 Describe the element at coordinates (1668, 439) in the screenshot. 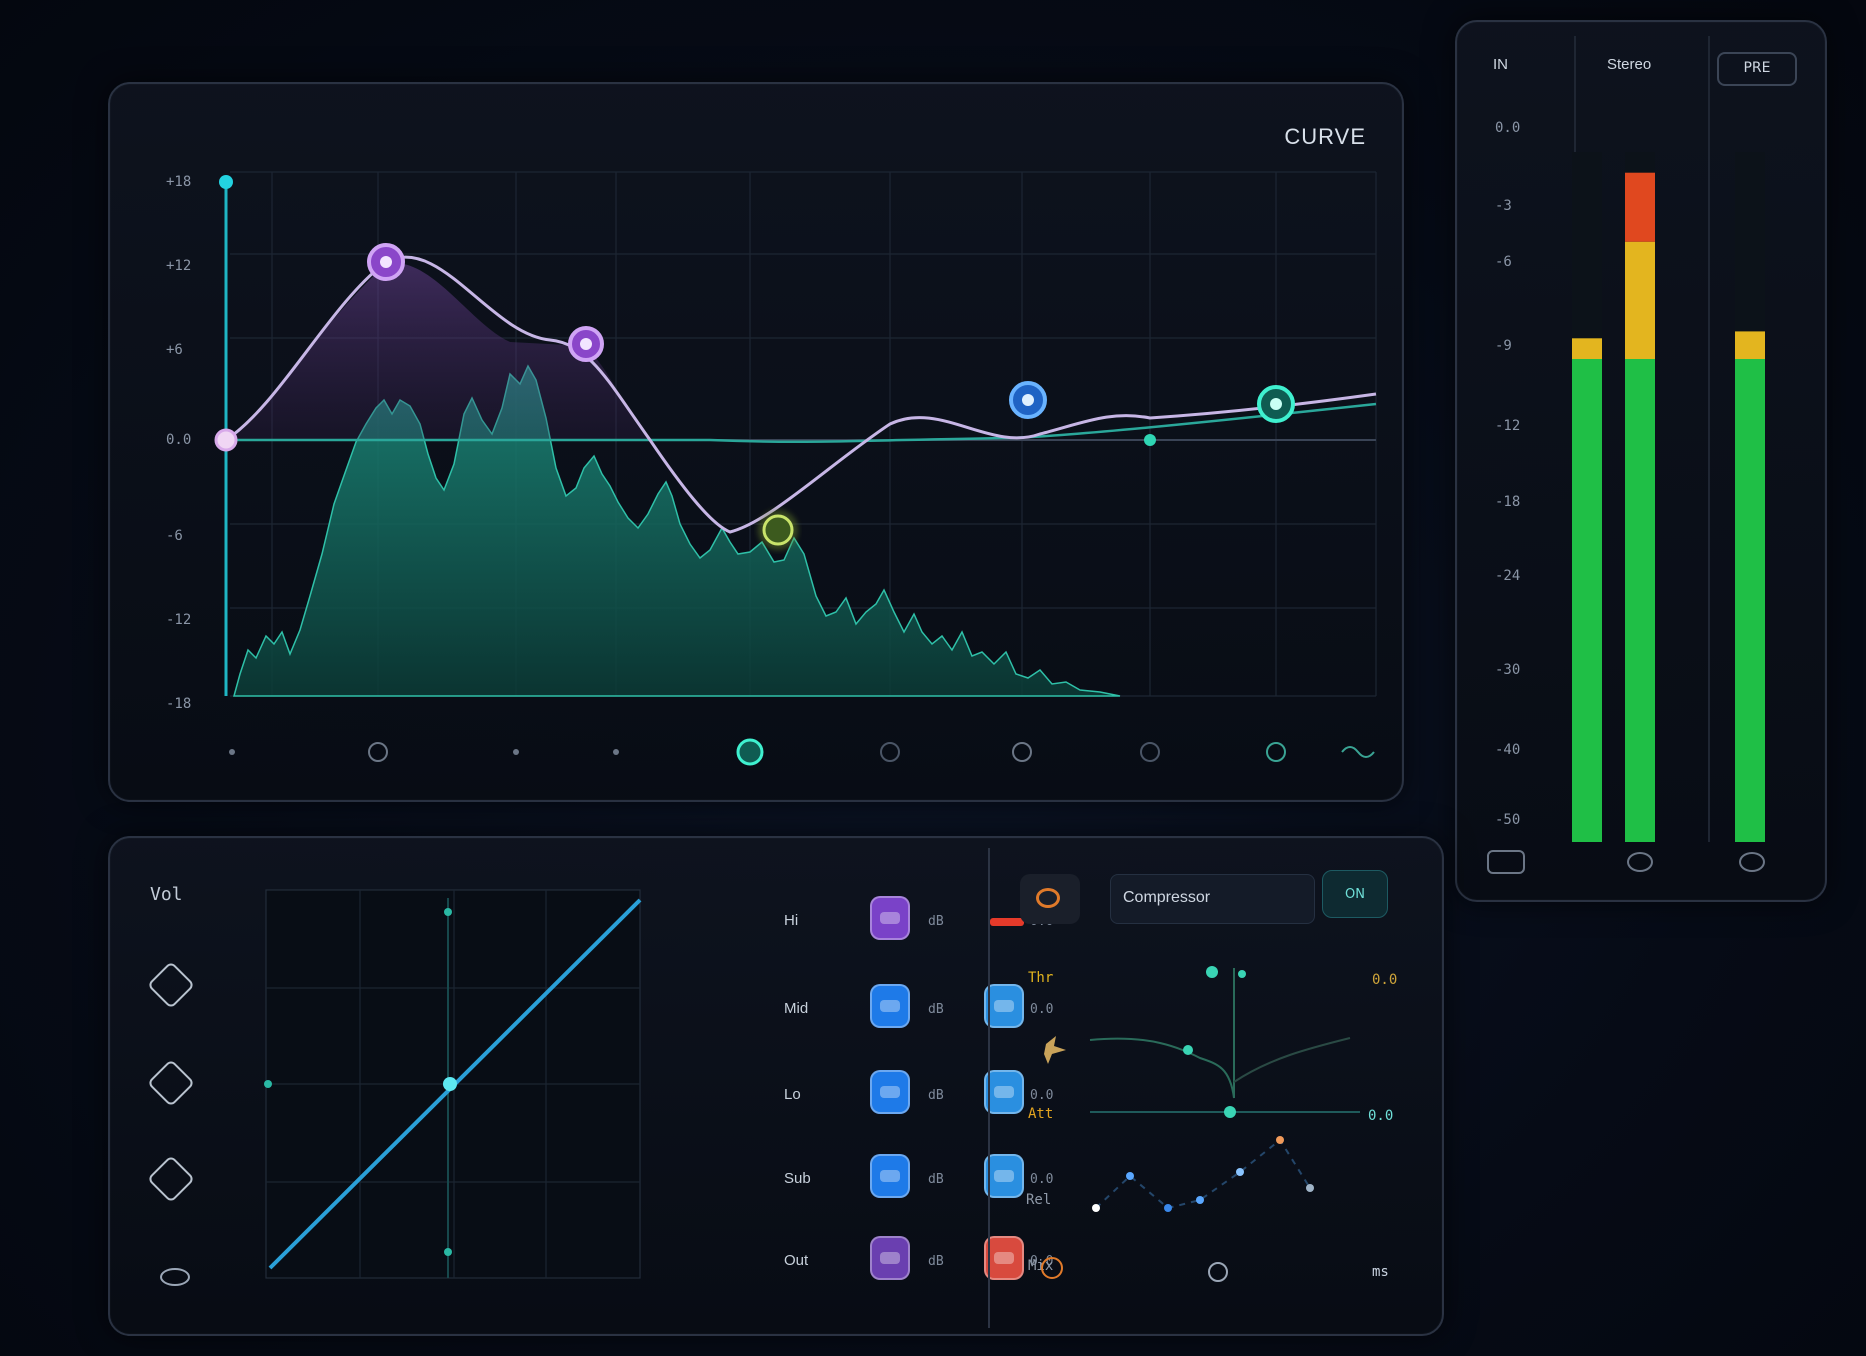

I see `level-meters` at that location.